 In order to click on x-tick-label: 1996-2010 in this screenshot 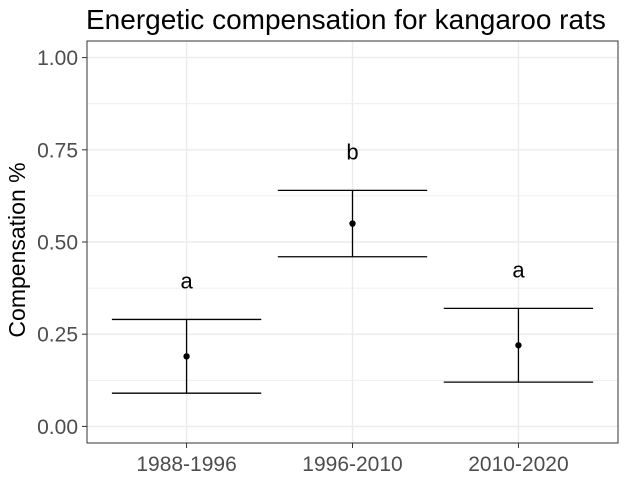, I will do `click(352, 464)`.